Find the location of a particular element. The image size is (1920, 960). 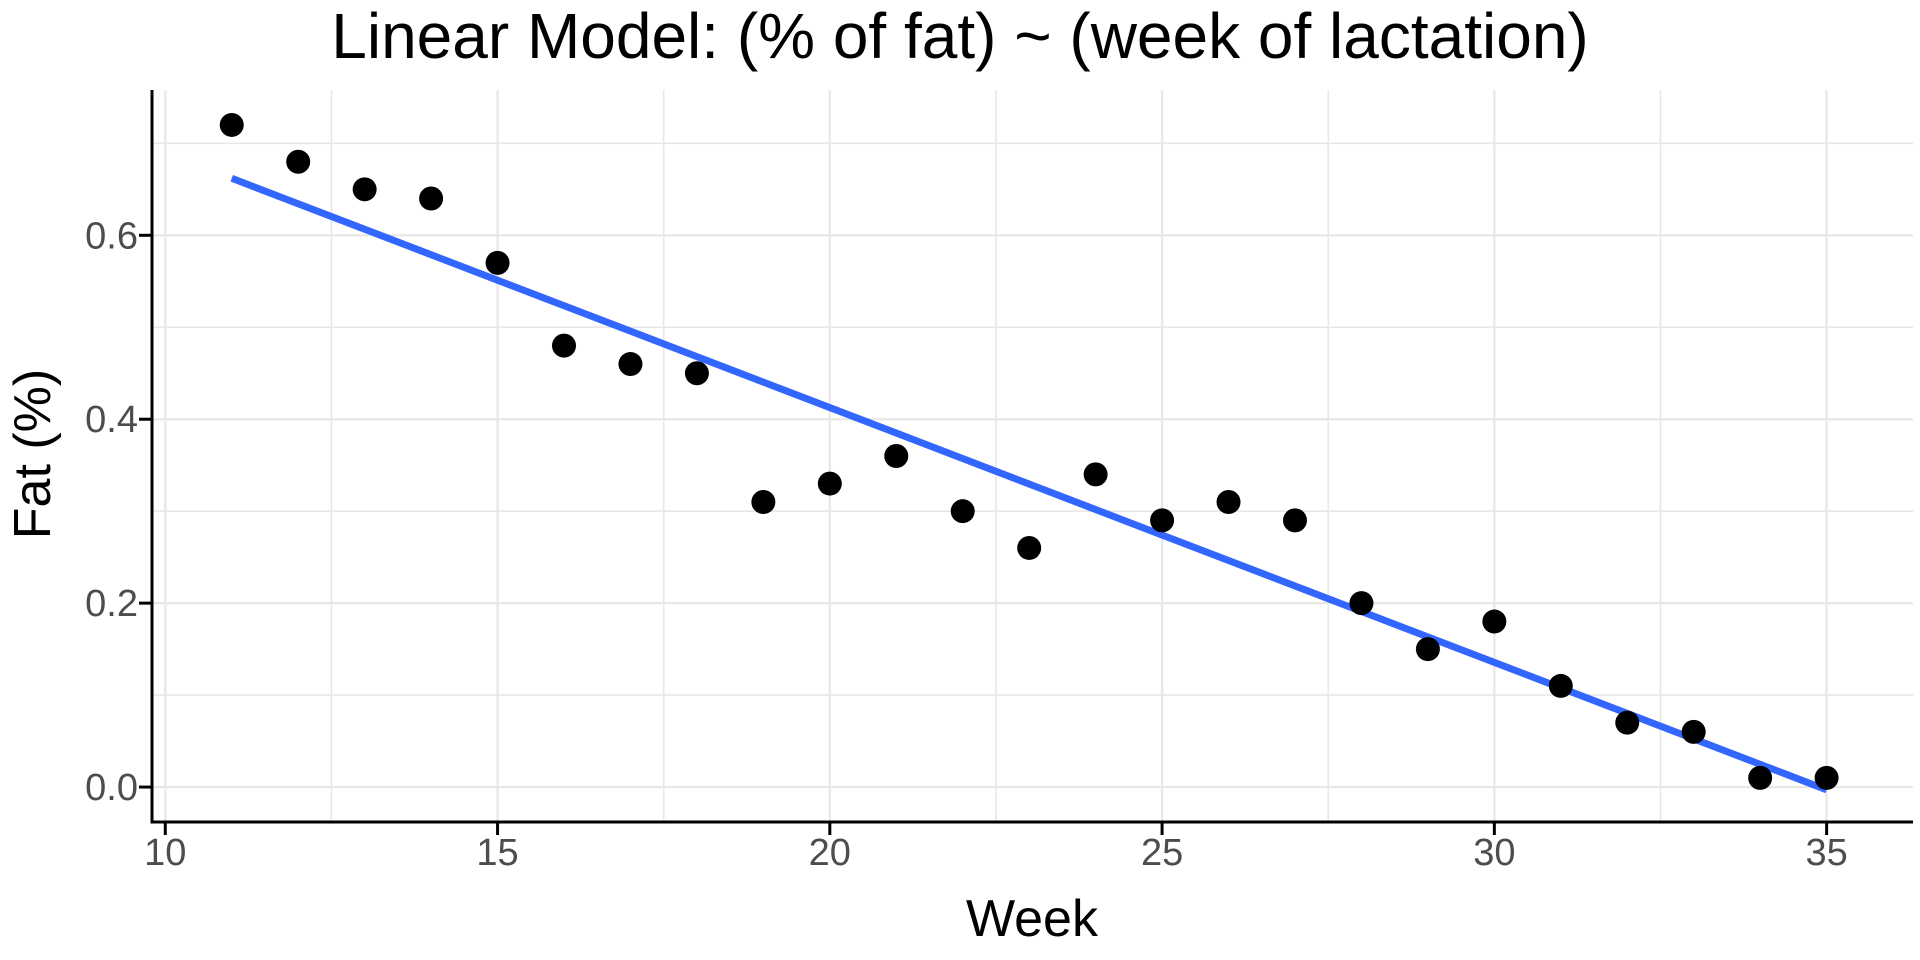

x-axis-title: Week is located at coordinates (1032, 919).